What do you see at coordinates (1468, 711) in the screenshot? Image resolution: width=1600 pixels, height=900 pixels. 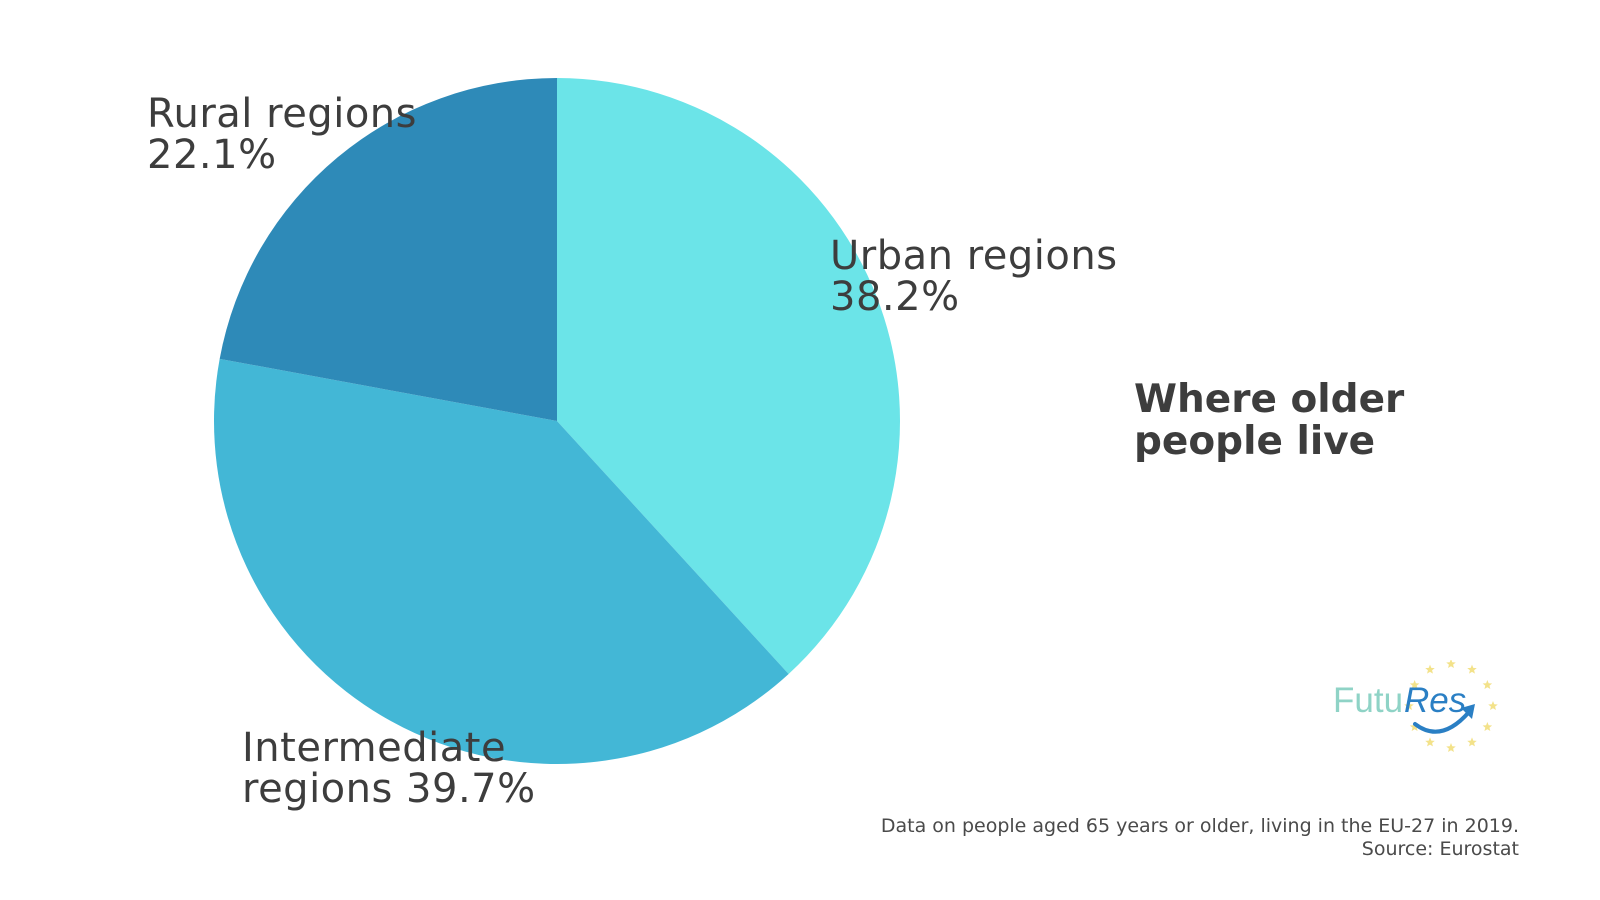 I see `arrowhead-icon` at bounding box center [1468, 711].